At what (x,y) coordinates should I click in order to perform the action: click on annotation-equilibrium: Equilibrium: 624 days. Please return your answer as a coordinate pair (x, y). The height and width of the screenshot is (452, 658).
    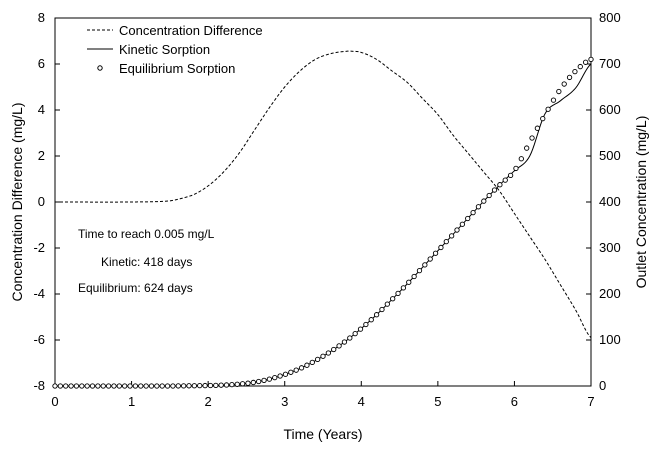
    Looking at the image, I should click on (135, 288).